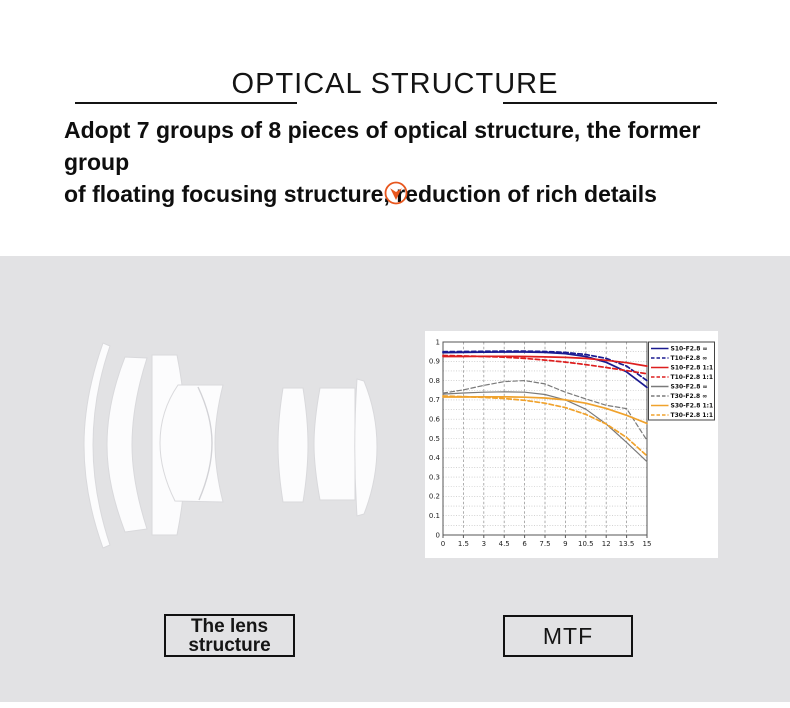  I want to click on lens-structure-label-box: The lens structure, so click(229, 635).